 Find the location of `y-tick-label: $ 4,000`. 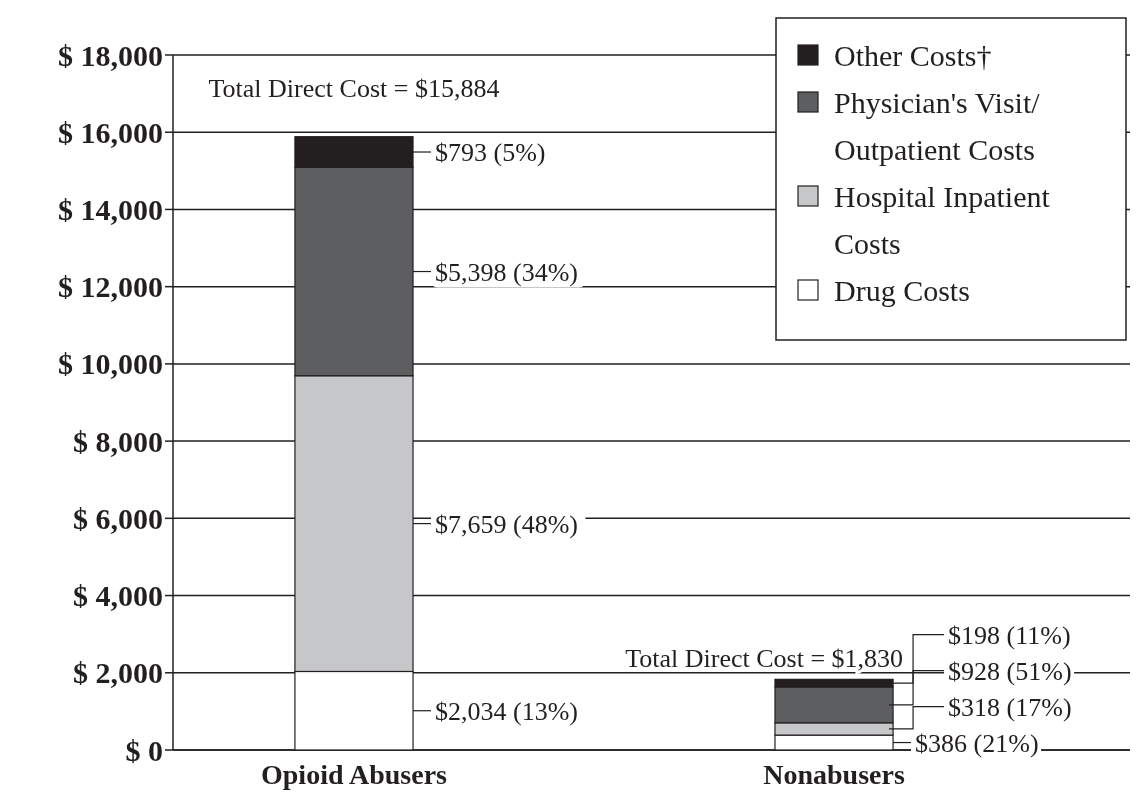

y-tick-label: $ 4,000 is located at coordinates (118, 596).